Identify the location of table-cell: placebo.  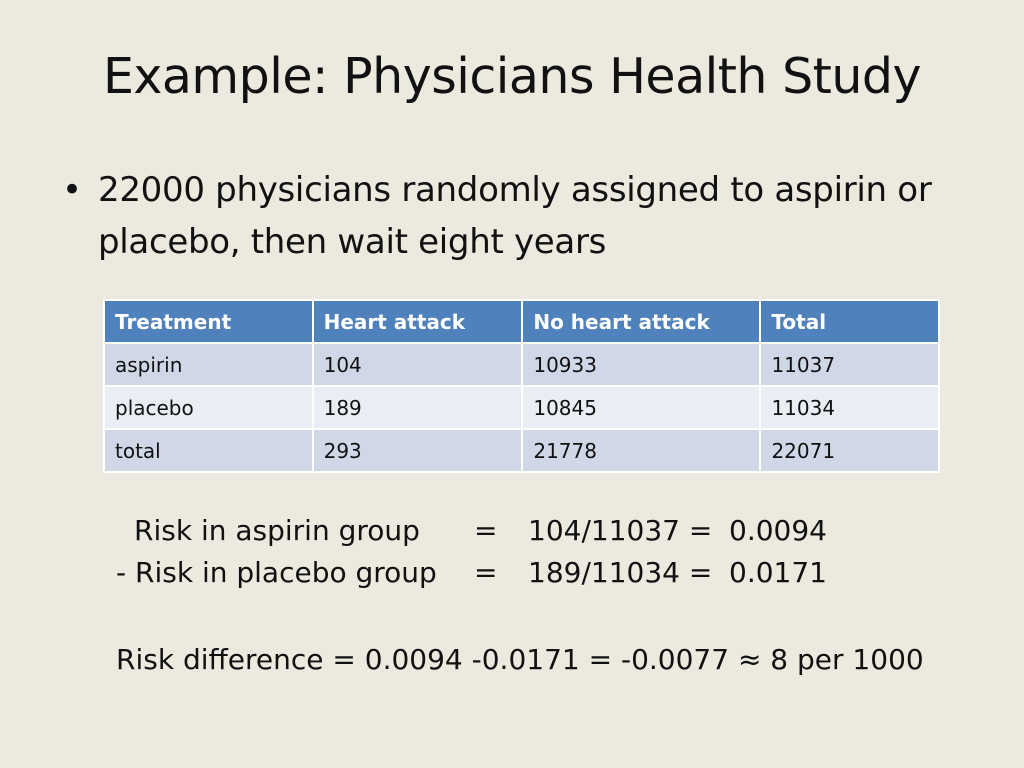
(208, 407).